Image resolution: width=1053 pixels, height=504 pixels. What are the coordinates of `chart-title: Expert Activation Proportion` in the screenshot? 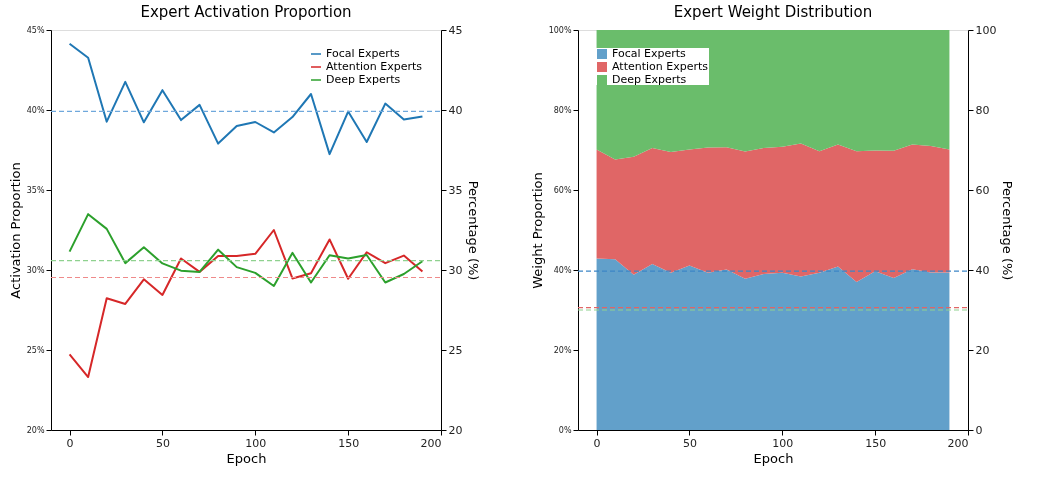 It's located at (246, 12).